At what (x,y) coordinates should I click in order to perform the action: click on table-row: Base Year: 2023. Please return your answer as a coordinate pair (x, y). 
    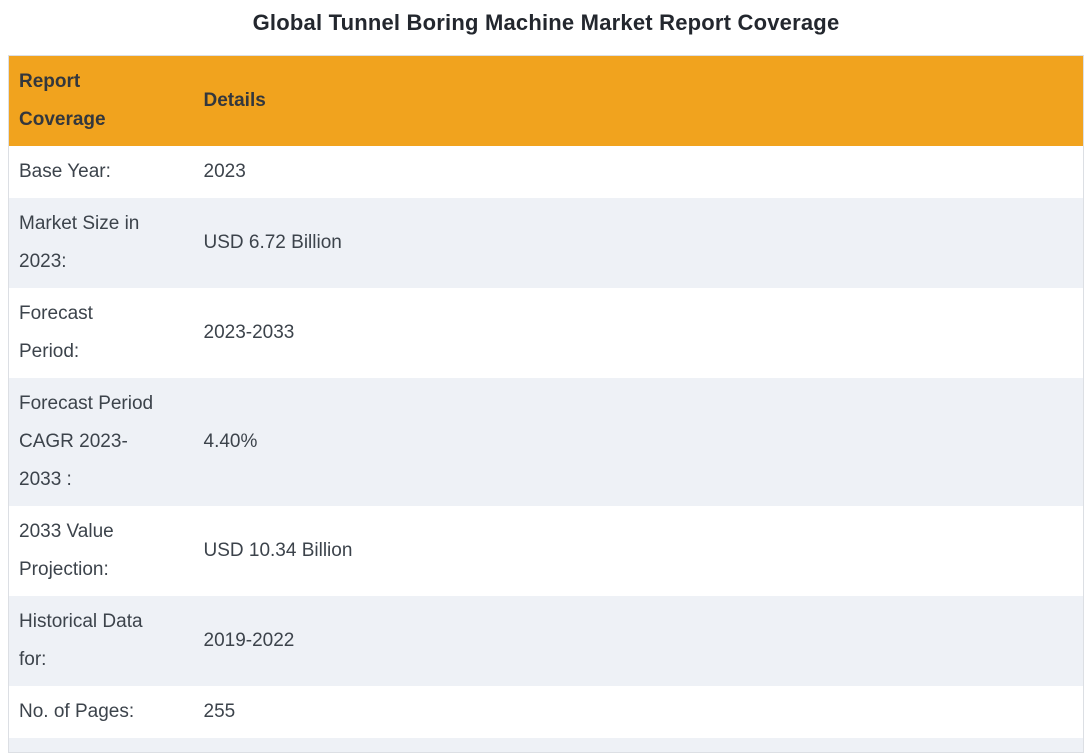
    Looking at the image, I should click on (546, 172).